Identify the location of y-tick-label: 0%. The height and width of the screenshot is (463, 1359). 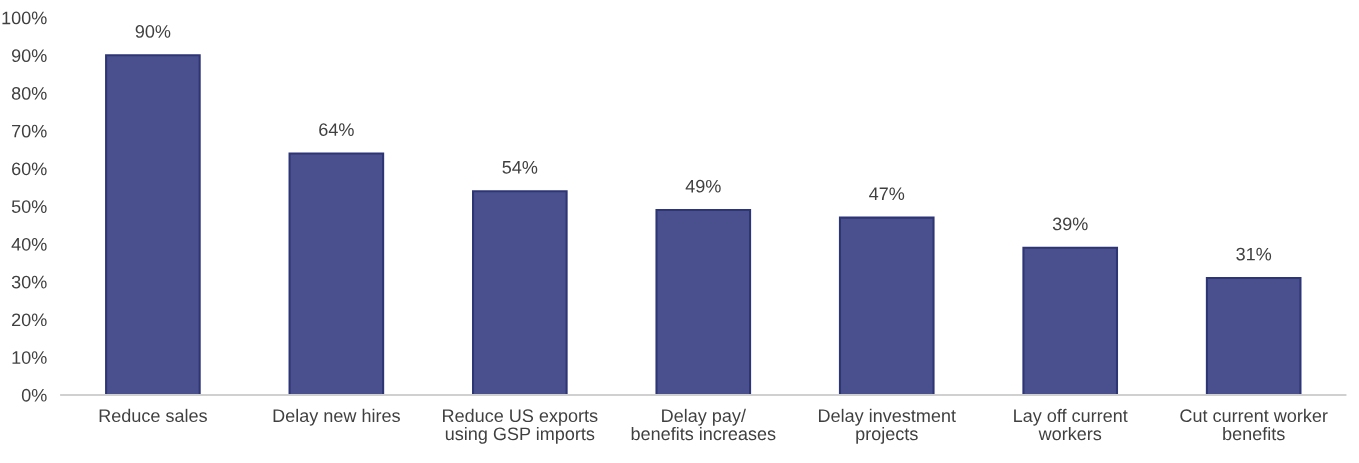
(34, 395).